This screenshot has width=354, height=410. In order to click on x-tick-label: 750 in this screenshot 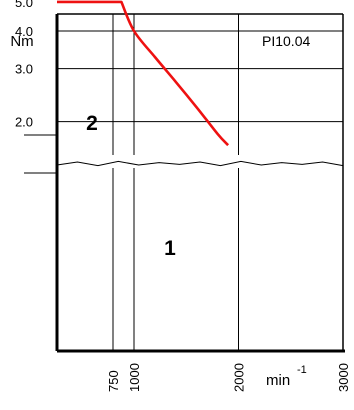, I will do `click(113, 381)`.